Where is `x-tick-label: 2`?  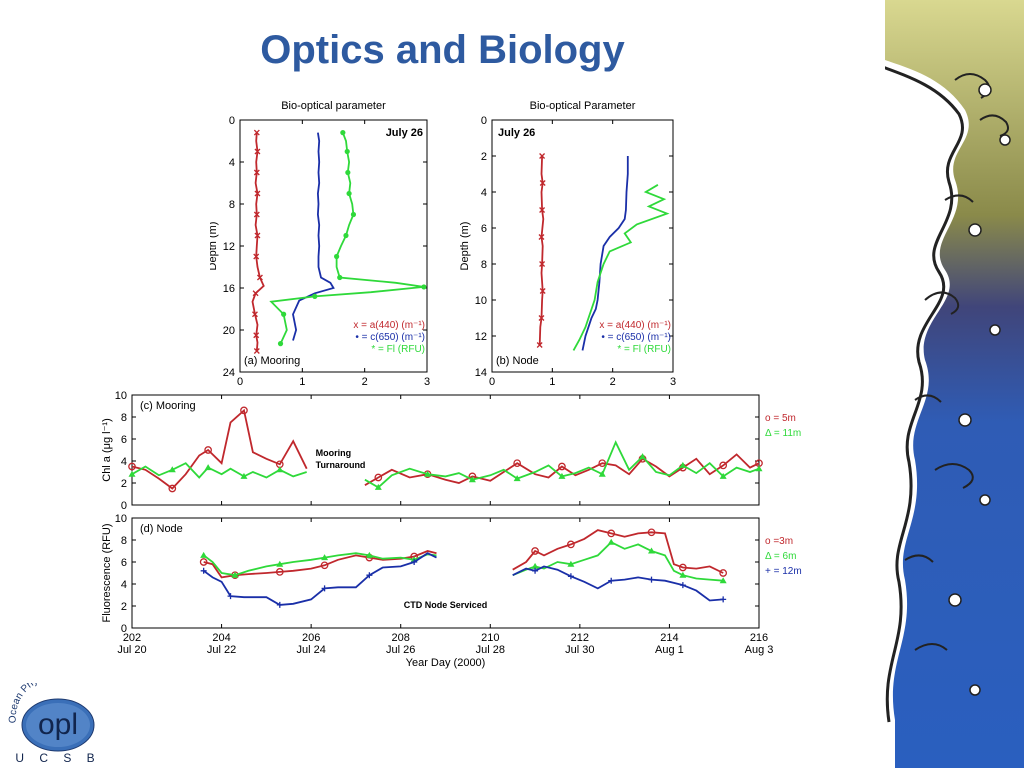
x-tick-label: 2 is located at coordinates (613, 381).